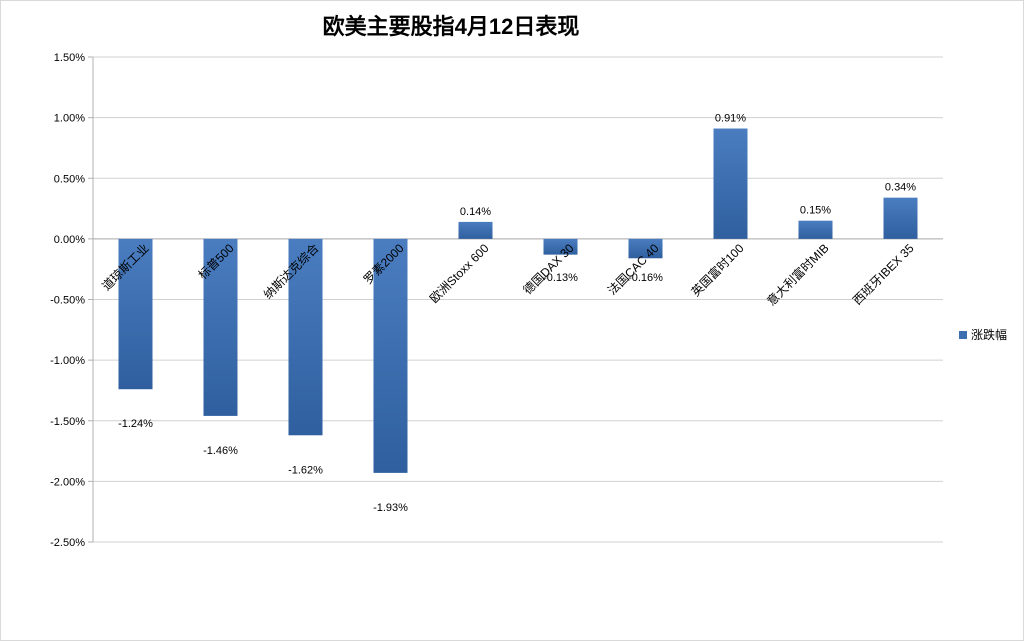 This screenshot has height=641, width=1024. Describe the element at coordinates (220, 451) in the screenshot. I see `data-label: -1.46%` at that location.